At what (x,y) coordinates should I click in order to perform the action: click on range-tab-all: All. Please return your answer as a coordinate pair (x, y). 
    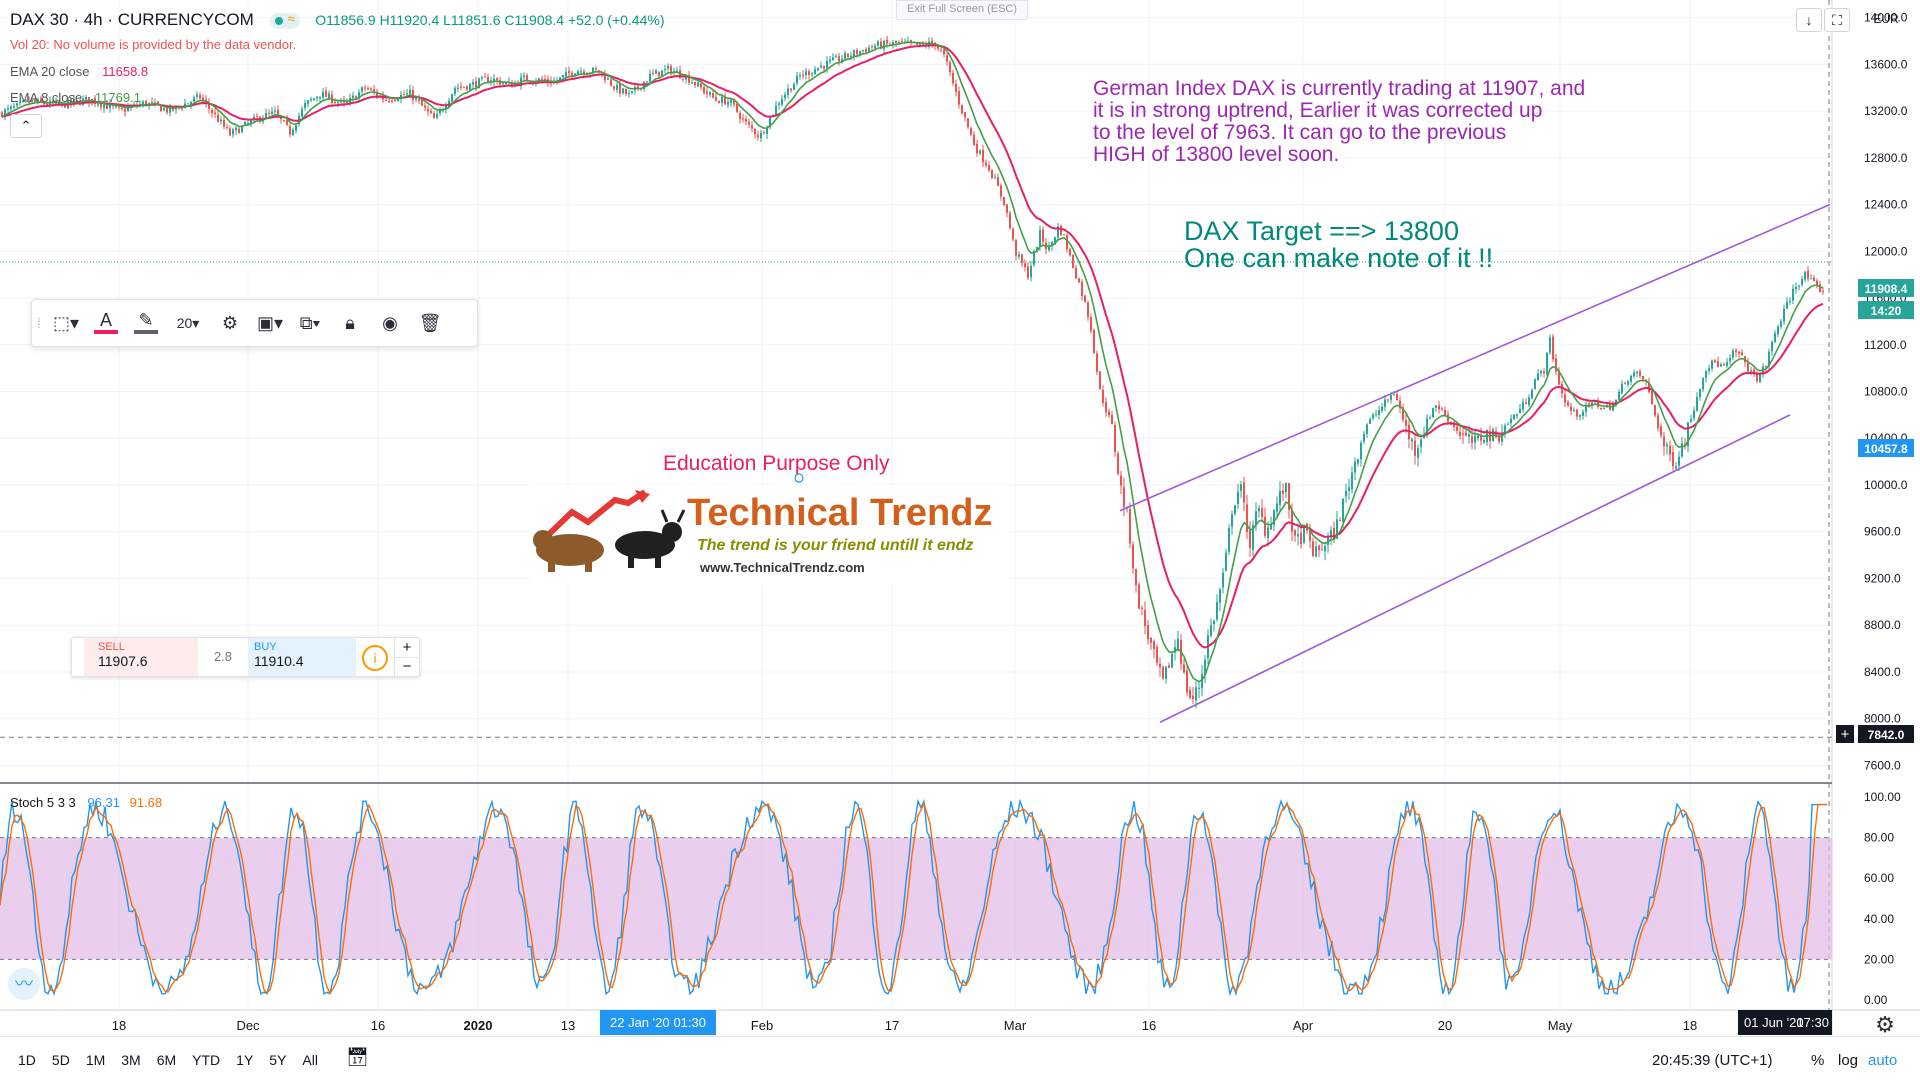
    Looking at the image, I should click on (310, 1060).